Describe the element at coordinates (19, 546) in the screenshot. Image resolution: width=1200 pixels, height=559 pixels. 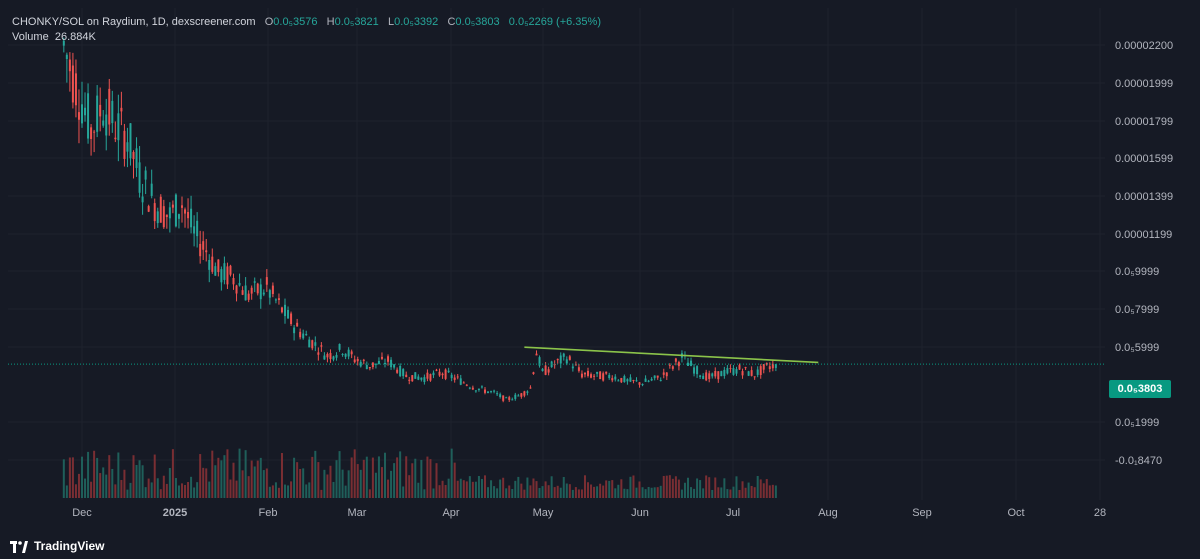
I see `tradingview-logo-icon` at that location.